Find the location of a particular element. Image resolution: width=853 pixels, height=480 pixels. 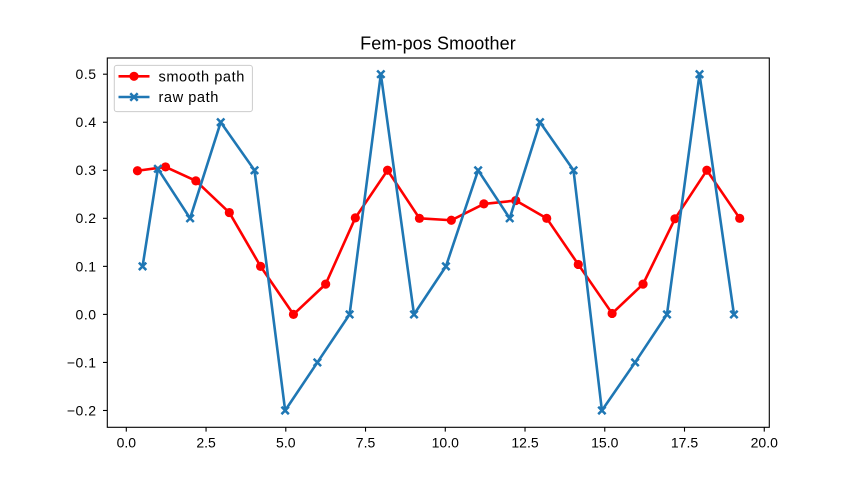

svg-text: 0.2 is located at coordinates (86, 218).